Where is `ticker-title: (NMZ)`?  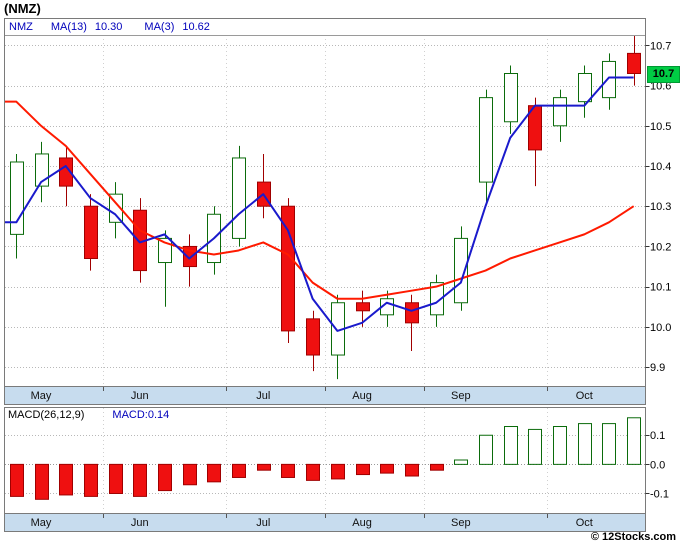
ticker-title: (NMZ) is located at coordinates (22, 8).